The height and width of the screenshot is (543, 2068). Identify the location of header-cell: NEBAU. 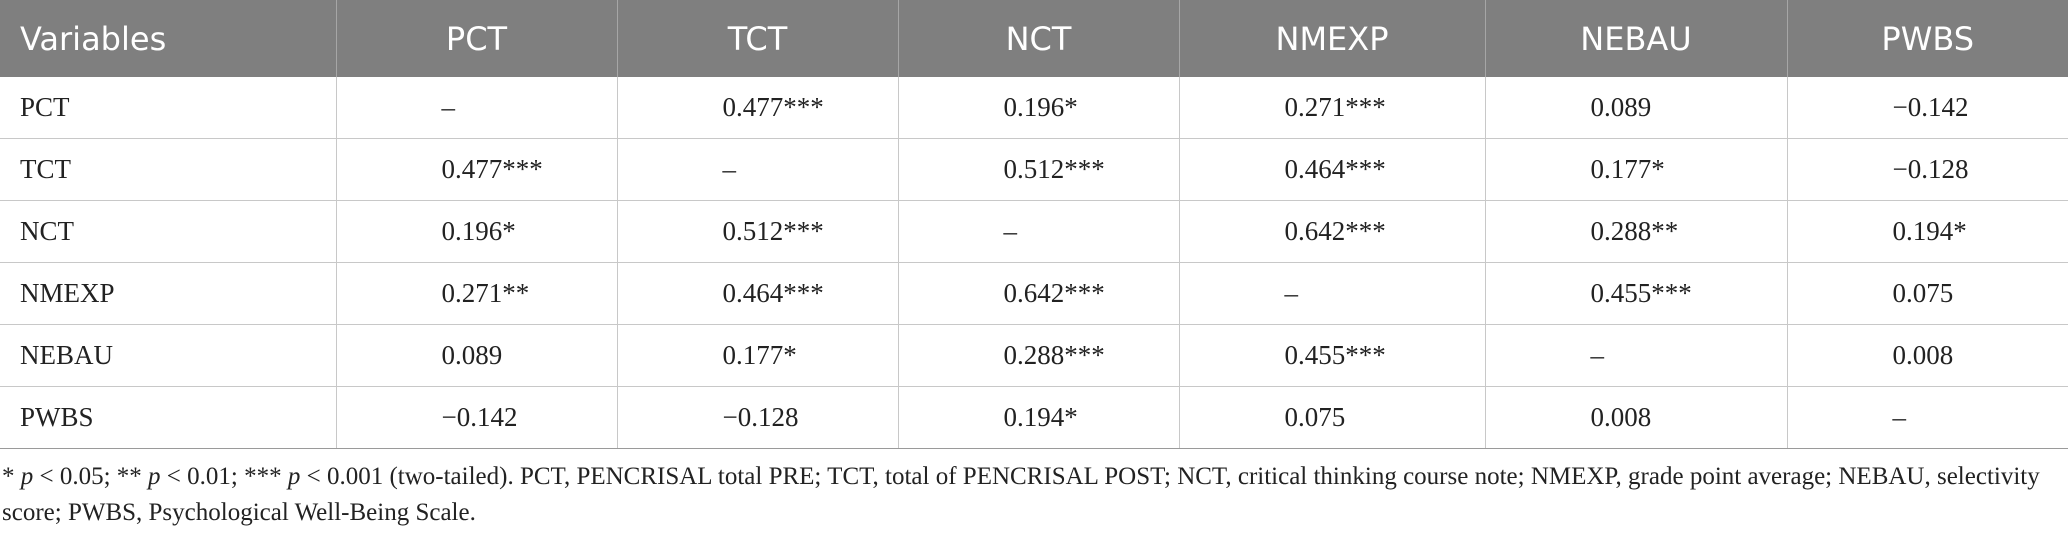
(1635, 38).